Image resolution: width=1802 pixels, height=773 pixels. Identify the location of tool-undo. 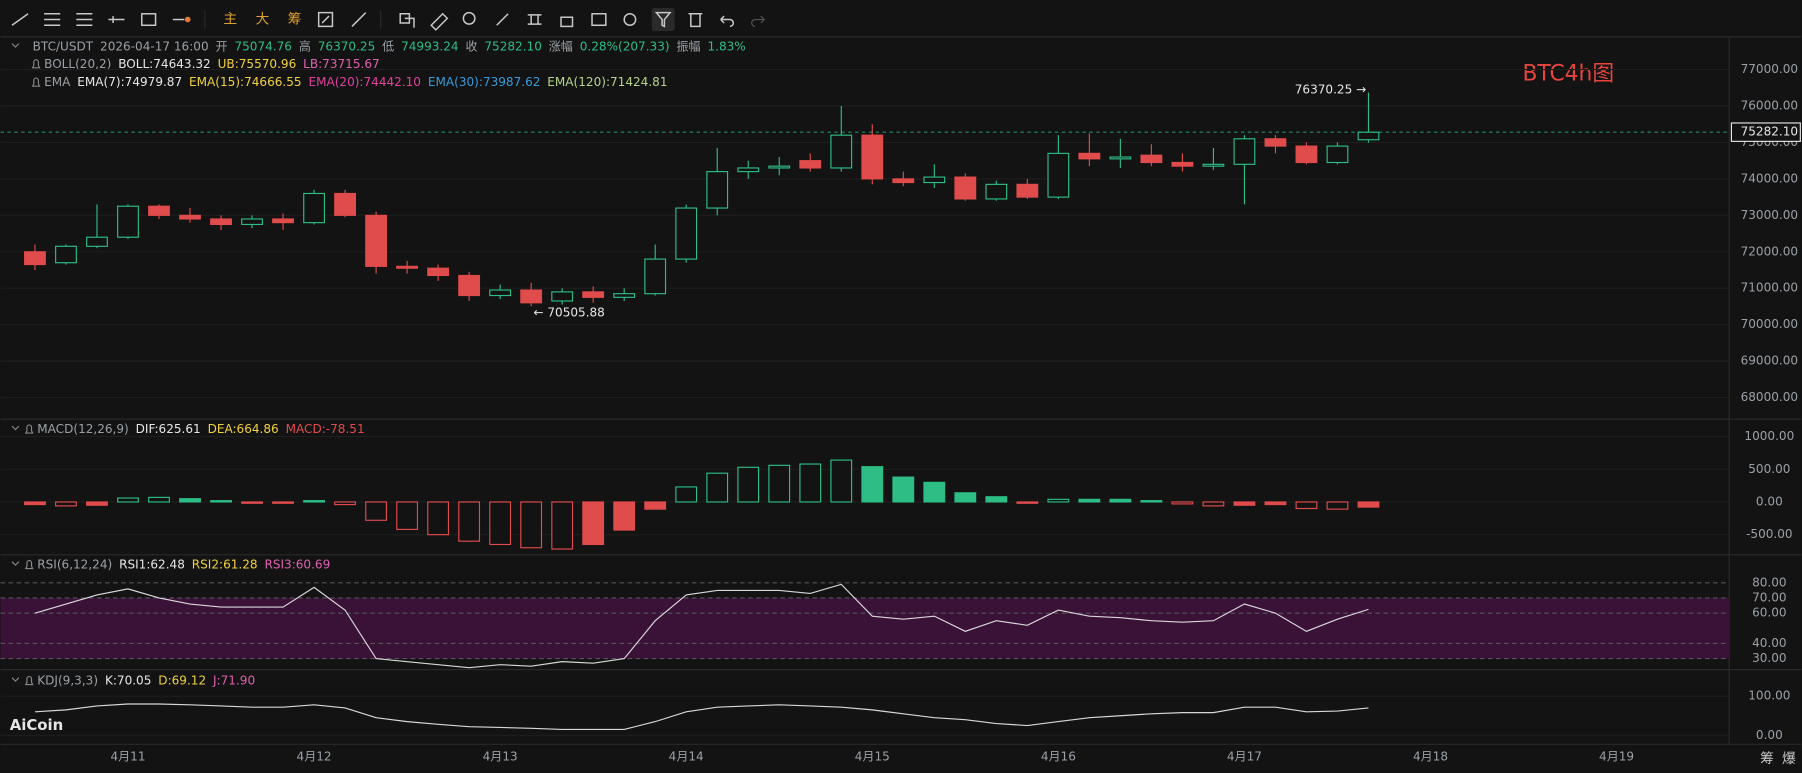
(727, 21).